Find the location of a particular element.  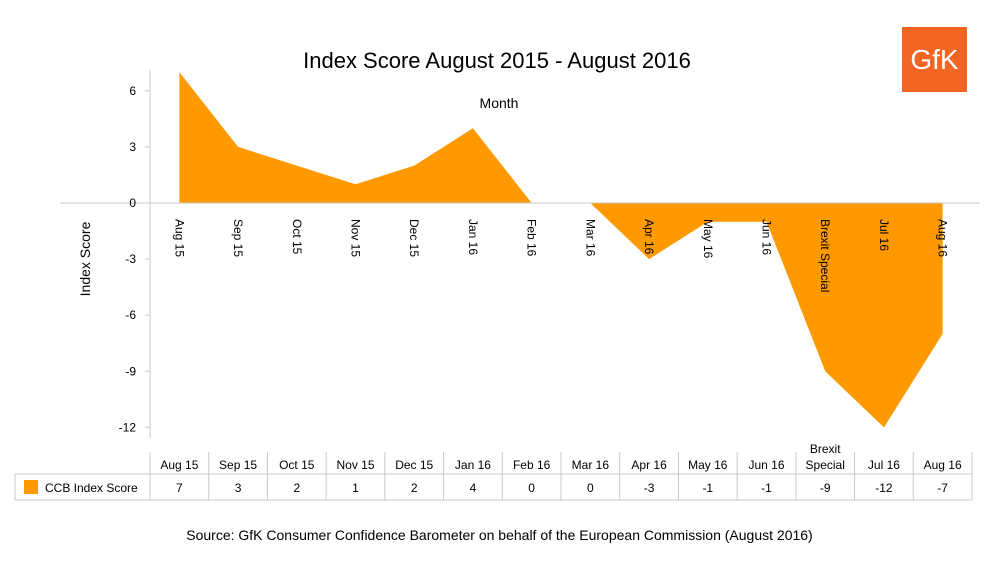

table-cell-value: -12 is located at coordinates (884, 488).